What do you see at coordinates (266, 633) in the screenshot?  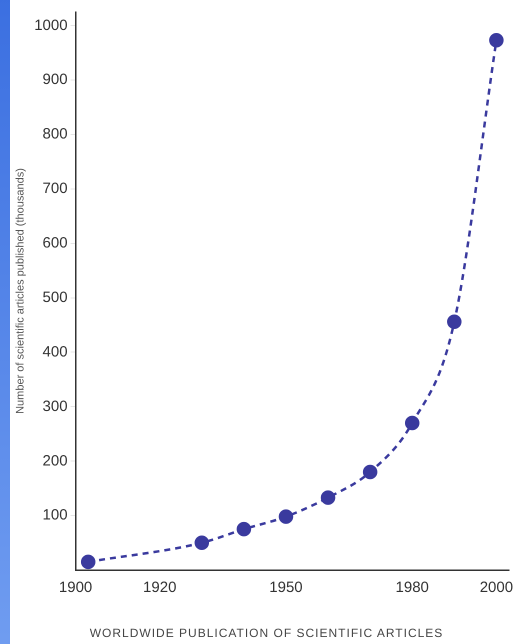 I see `text: WORLDWIDE PUBLICATION OF SCIENTIFIC ARTICLES` at bounding box center [266, 633].